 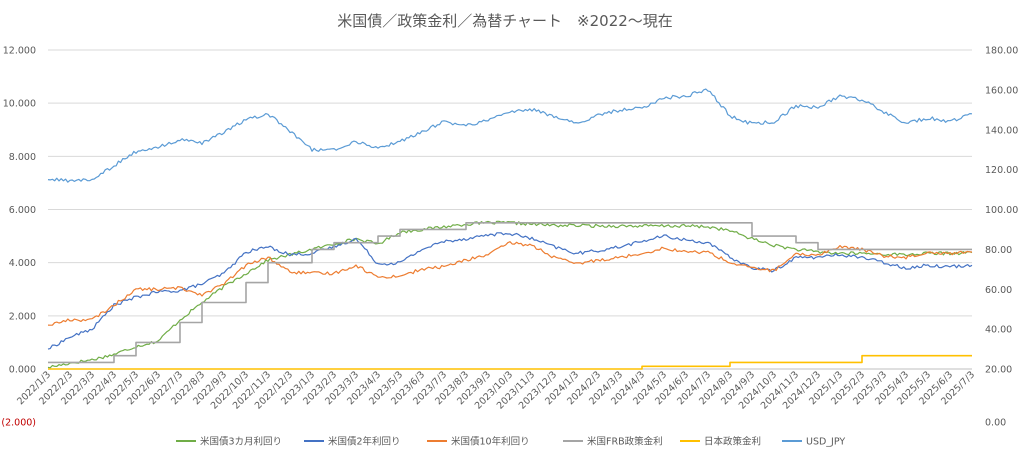 I want to click on y2-tick-label: 80.00, so click(x=998, y=250).